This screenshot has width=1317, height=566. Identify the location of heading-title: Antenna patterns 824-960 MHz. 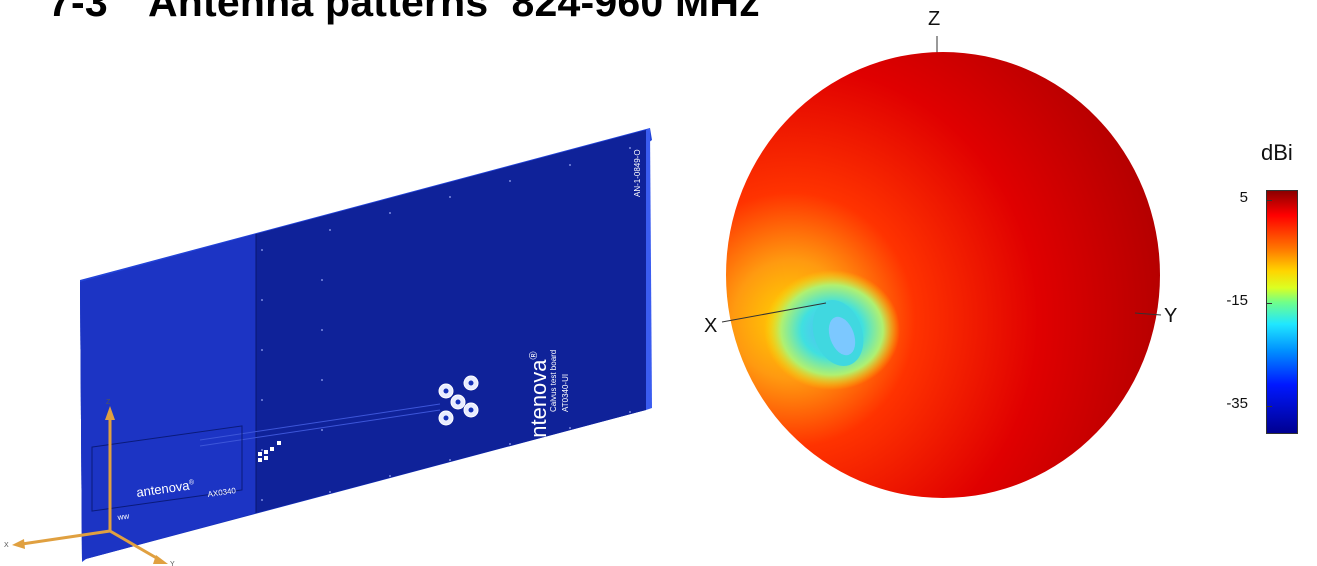
(454, 12).